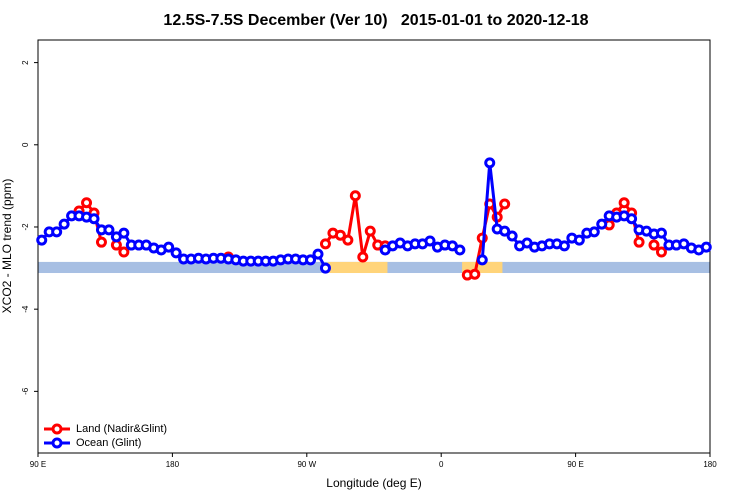 The width and height of the screenshot is (750, 500). What do you see at coordinates (25, 62) in the screenshot?
I see `y-tick-label: 2` at bounding box center [25, 62].